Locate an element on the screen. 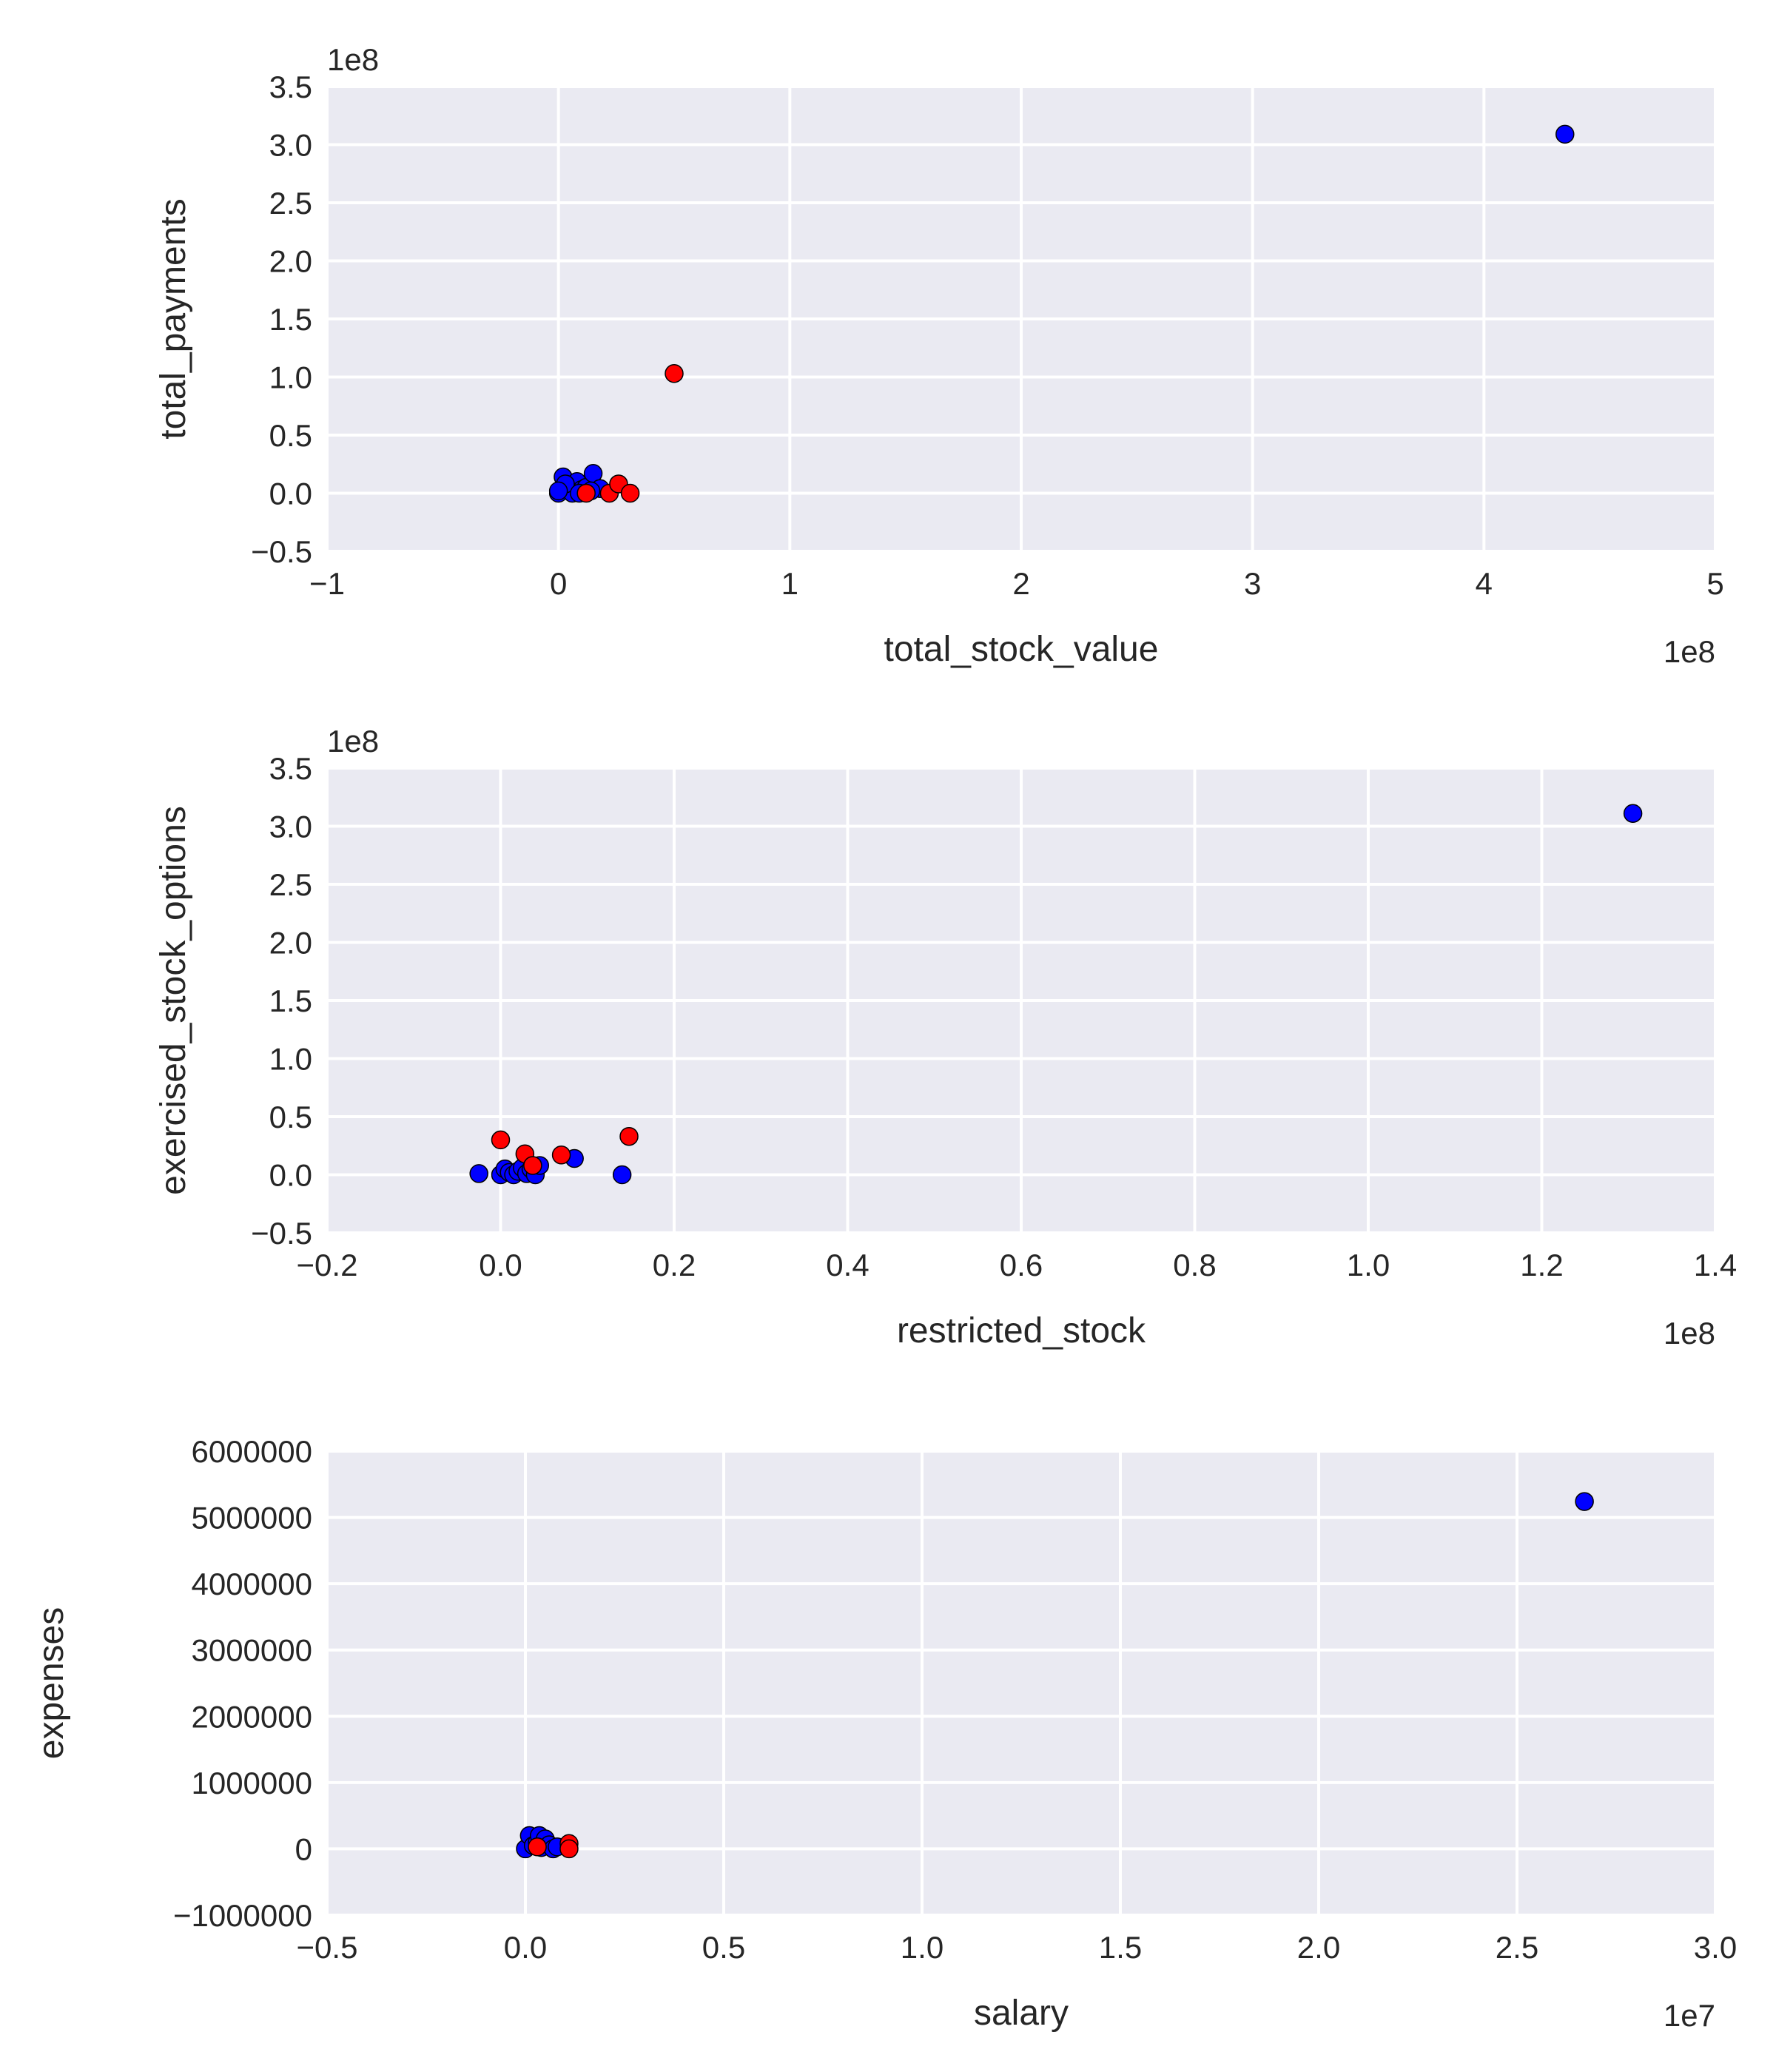  x-tick-label: 2.5 is located at coordinates (1517, 1947).